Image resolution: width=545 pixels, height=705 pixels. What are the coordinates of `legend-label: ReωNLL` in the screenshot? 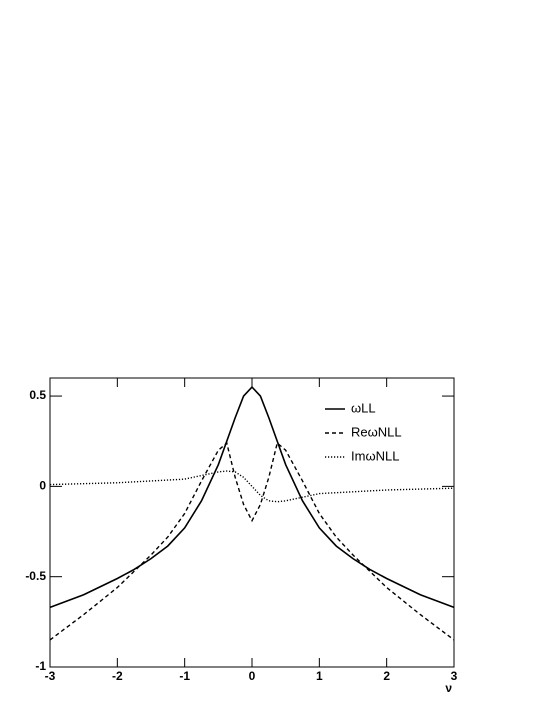 It's located at (376, 431).